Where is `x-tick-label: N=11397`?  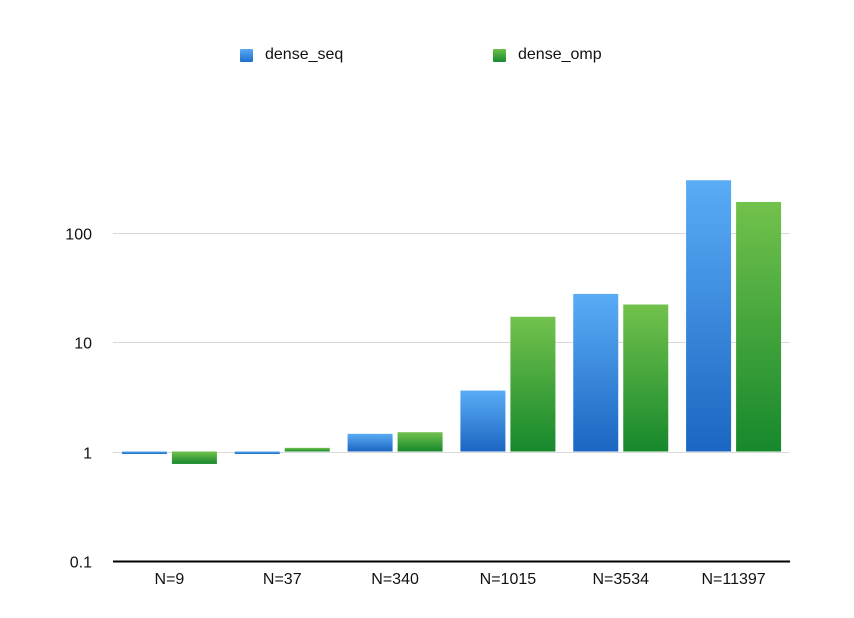
x-tick-label: N=11397 is located at coordinates (733, 579).